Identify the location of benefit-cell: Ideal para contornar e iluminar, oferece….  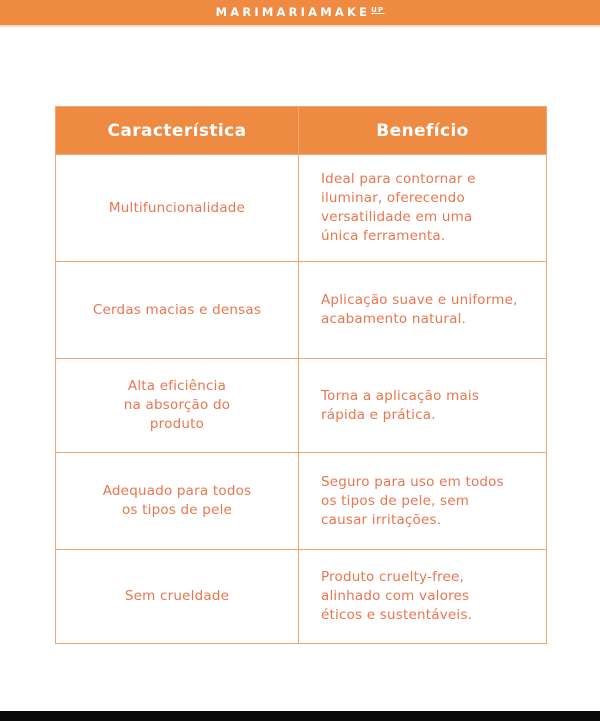
(422, 208).